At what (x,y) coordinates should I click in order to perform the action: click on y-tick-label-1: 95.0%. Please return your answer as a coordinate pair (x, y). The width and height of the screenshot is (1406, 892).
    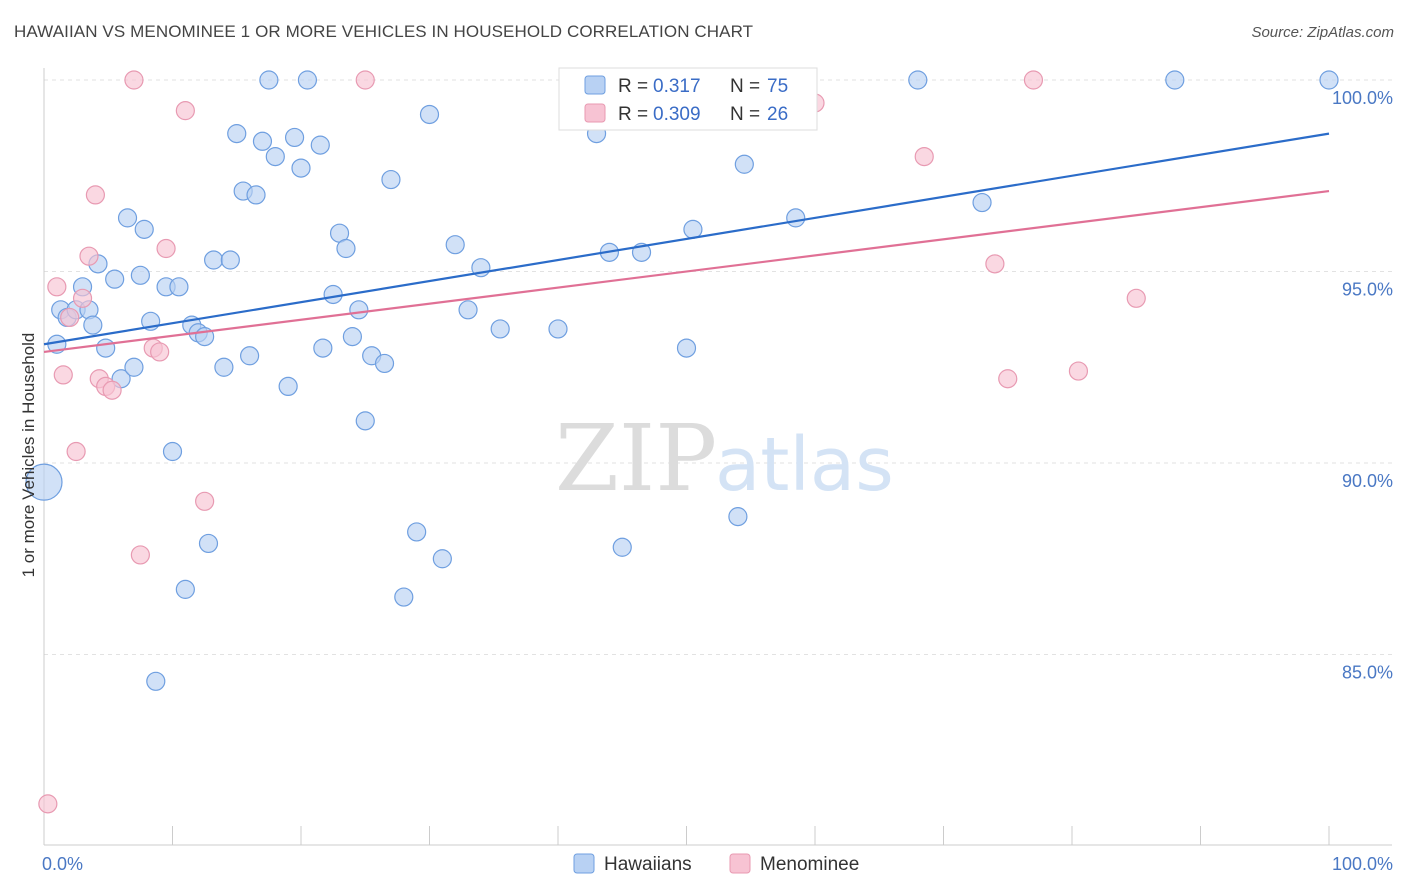
    Looking at the image, I should click on (1367, 290).